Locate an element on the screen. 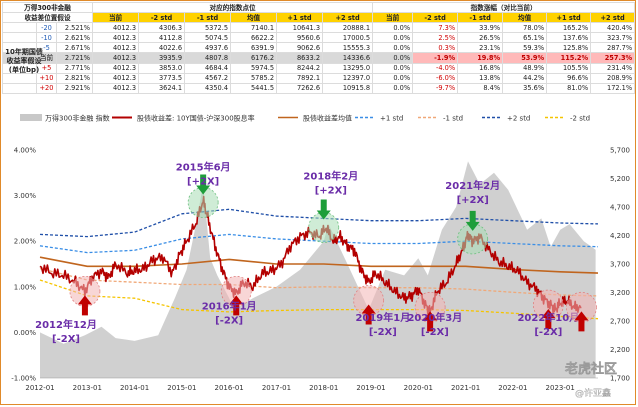  x-tick-label: 2017-01 is located at coordinates (276, 388).